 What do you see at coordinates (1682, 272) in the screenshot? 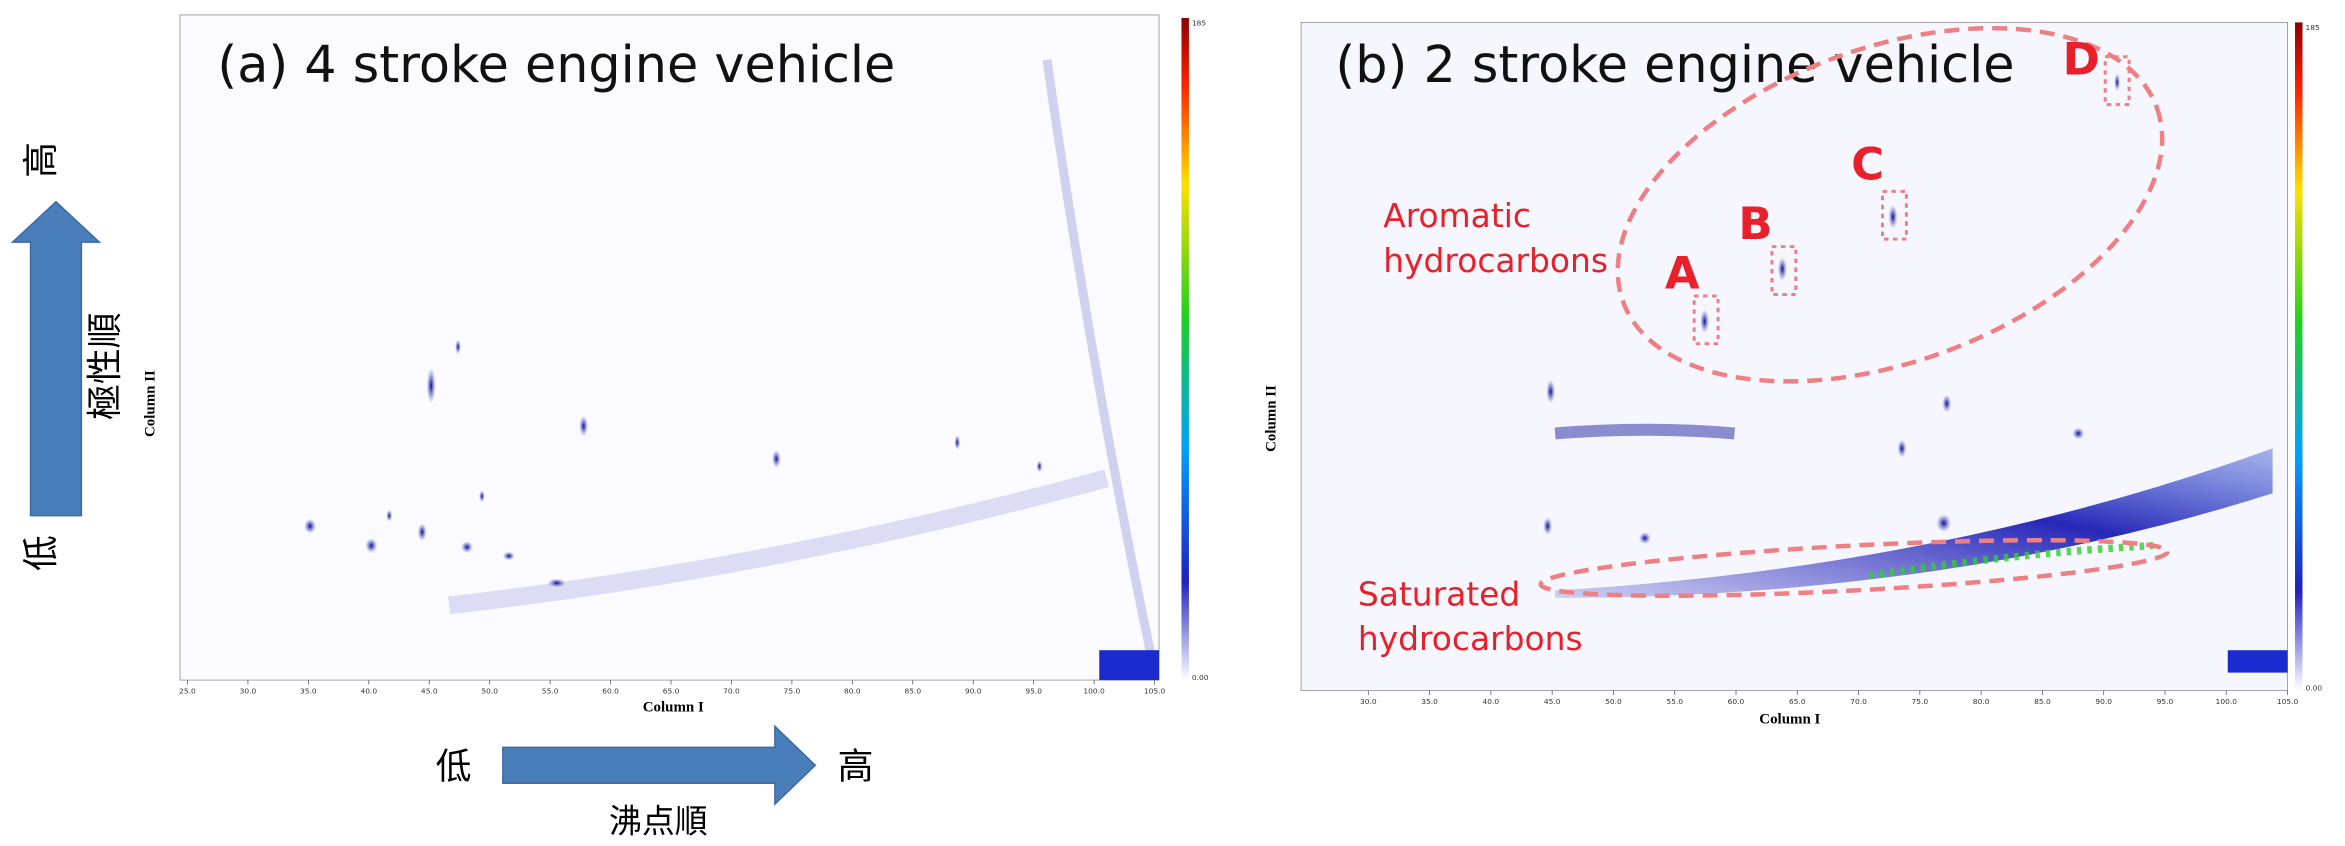
I see `peak-label: A` at bounding box center [1682, 272].